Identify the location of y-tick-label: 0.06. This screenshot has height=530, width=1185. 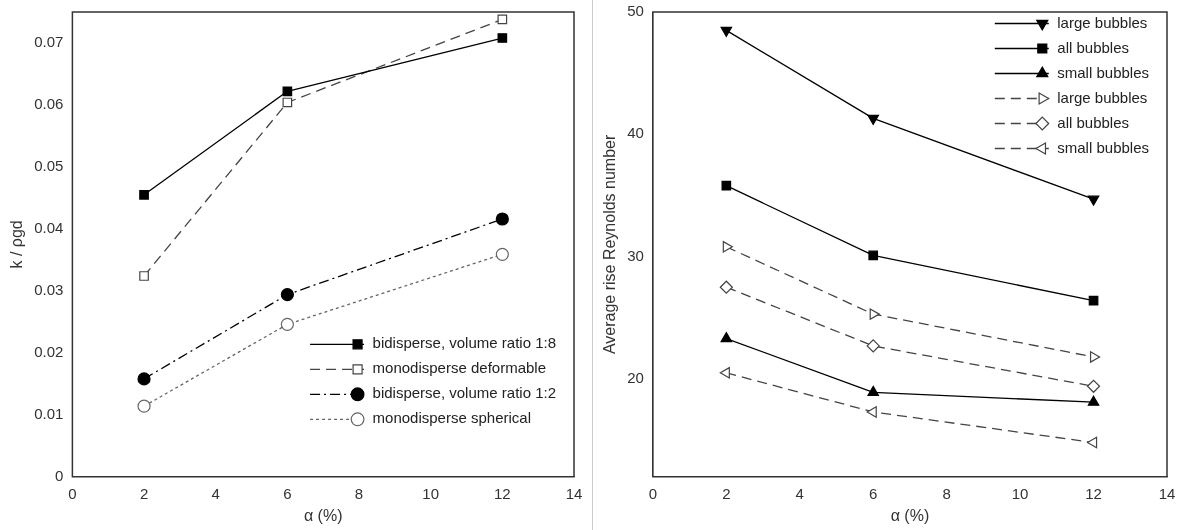
(49, 104).